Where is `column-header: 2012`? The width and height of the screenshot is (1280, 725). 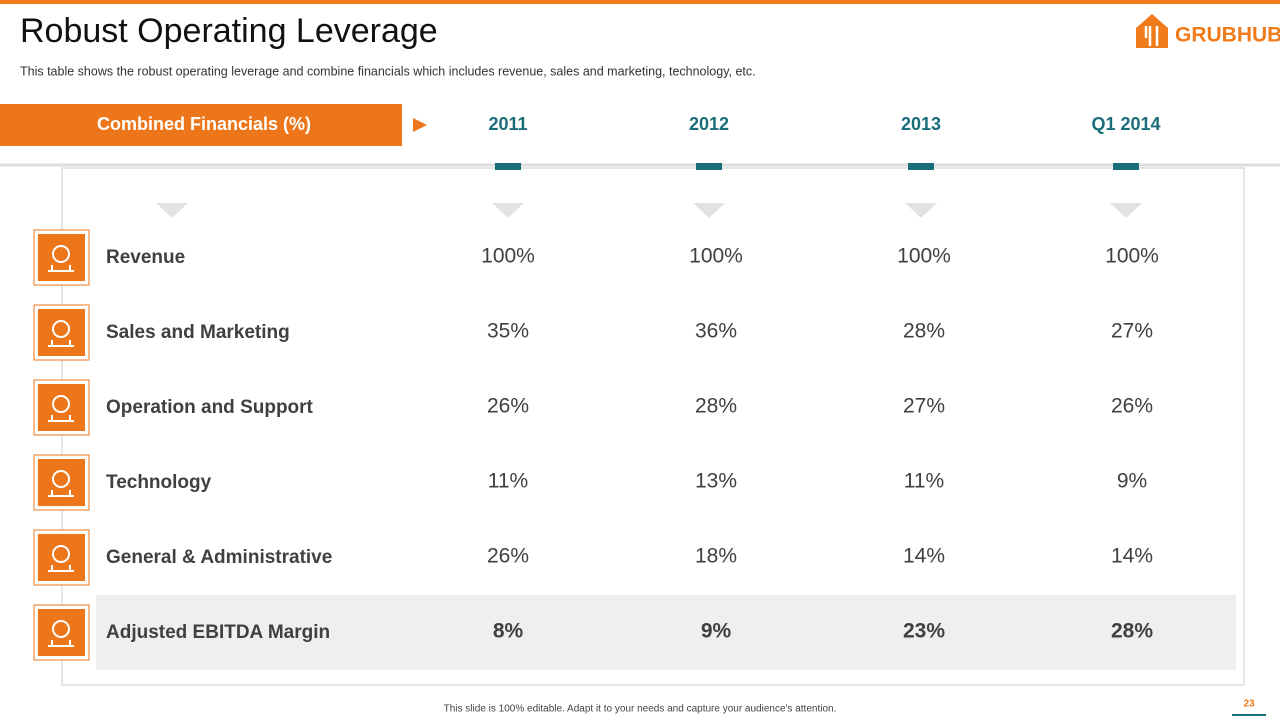
column-header: 2012 is located at coordinates (709, 124).